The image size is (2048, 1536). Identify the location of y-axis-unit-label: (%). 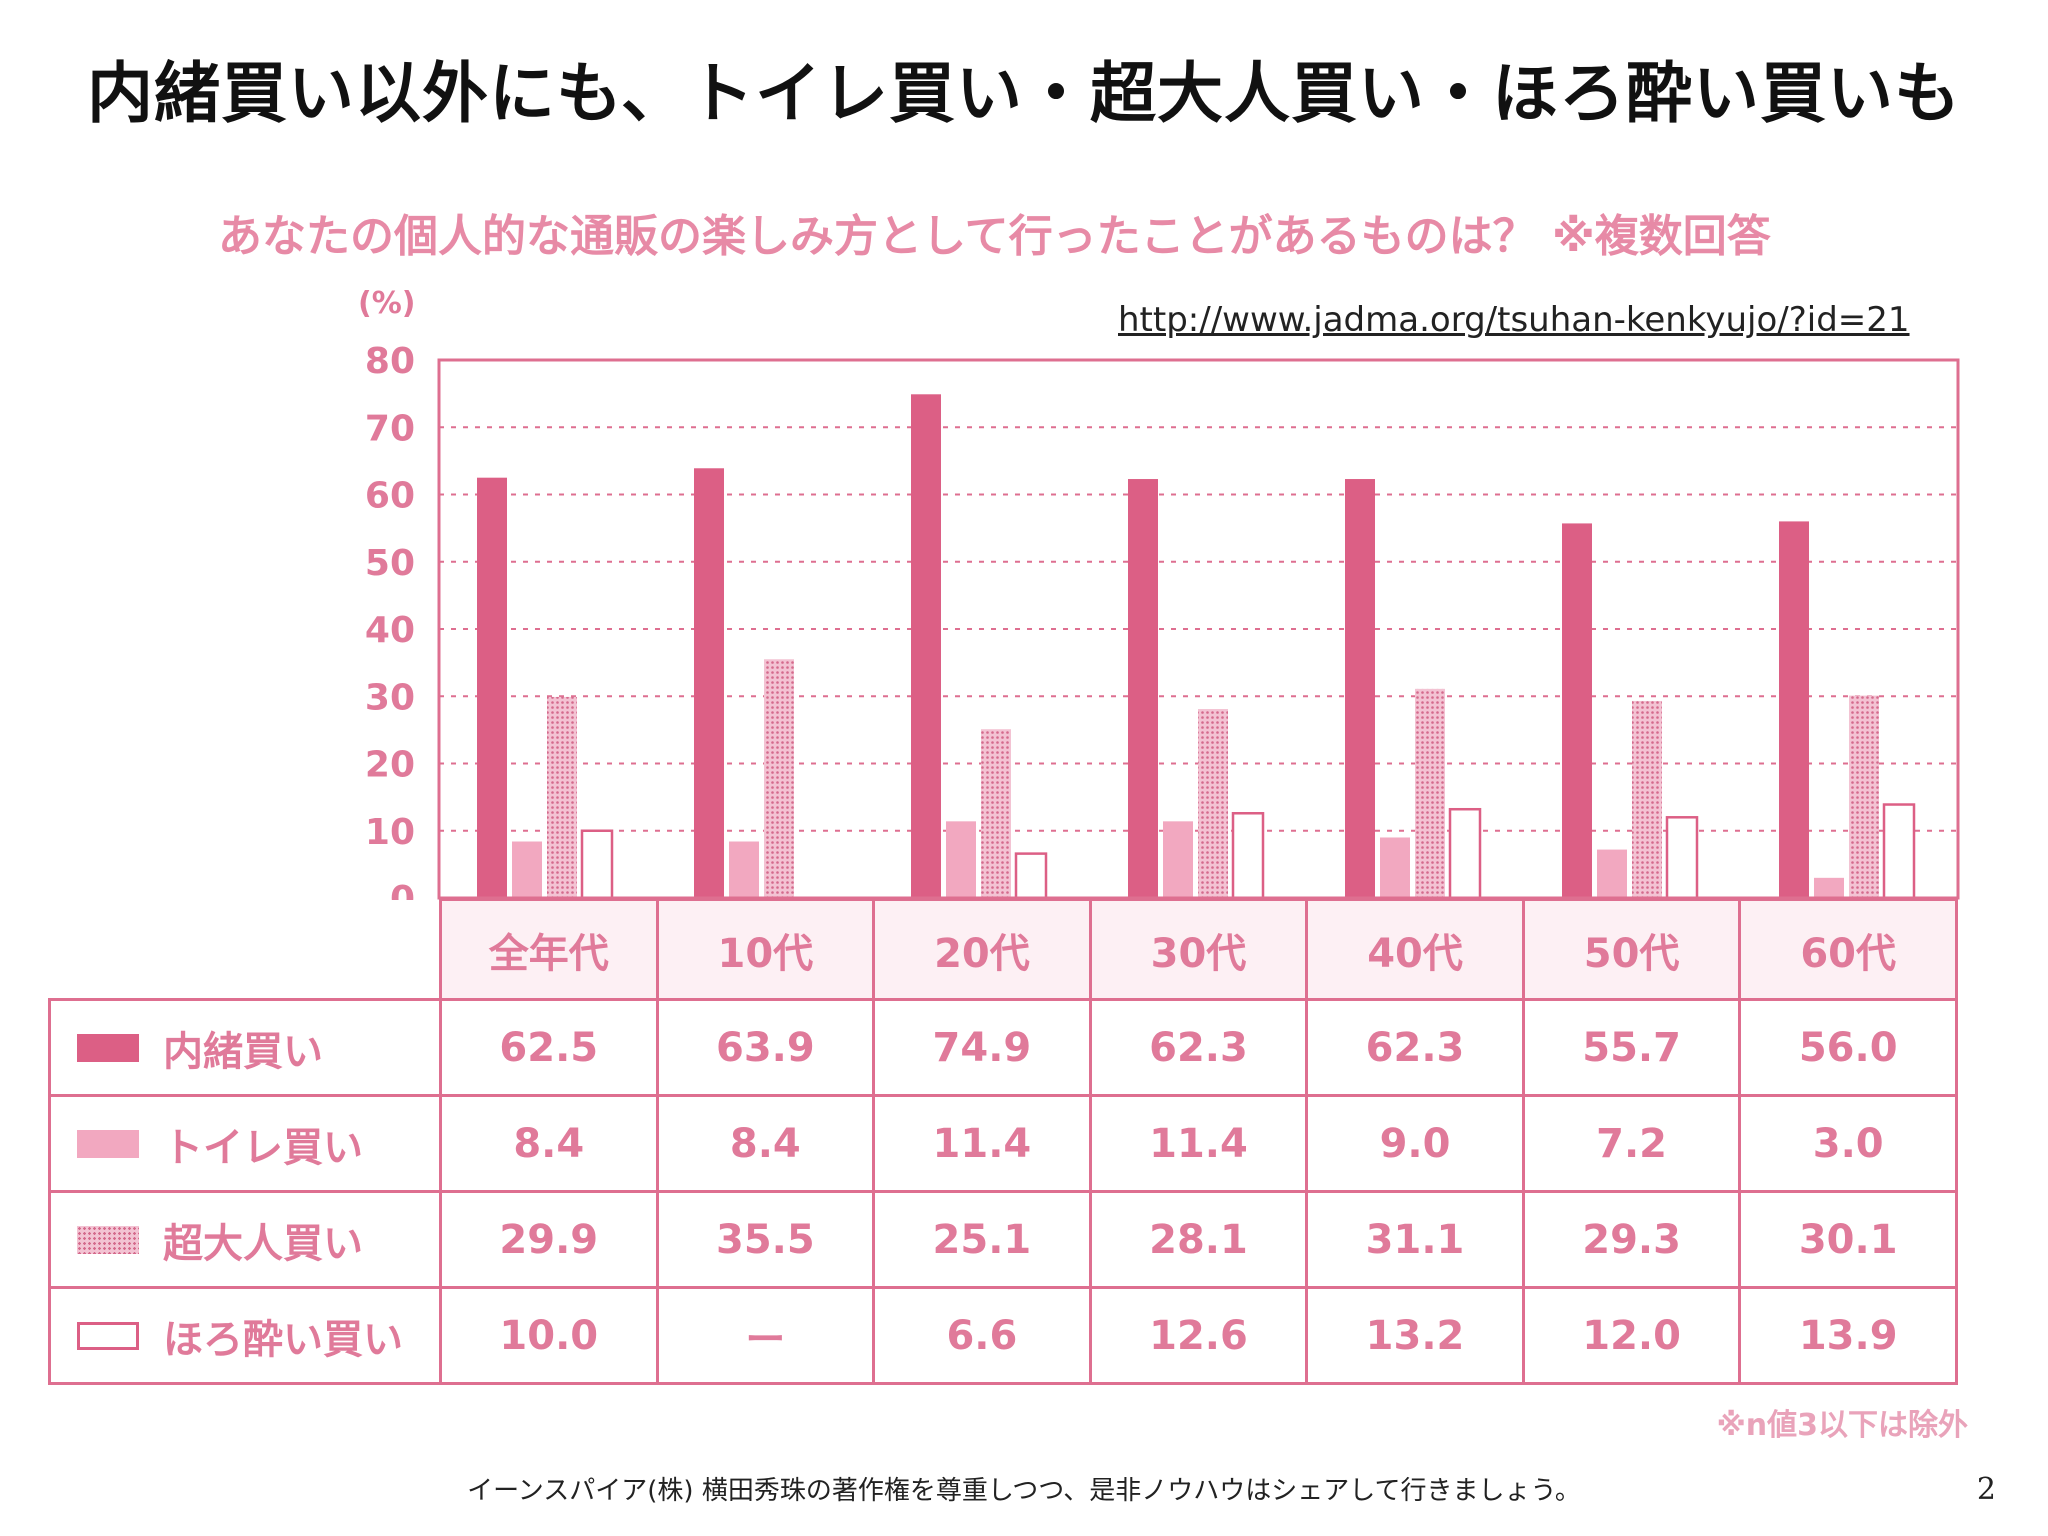
(387, 303).